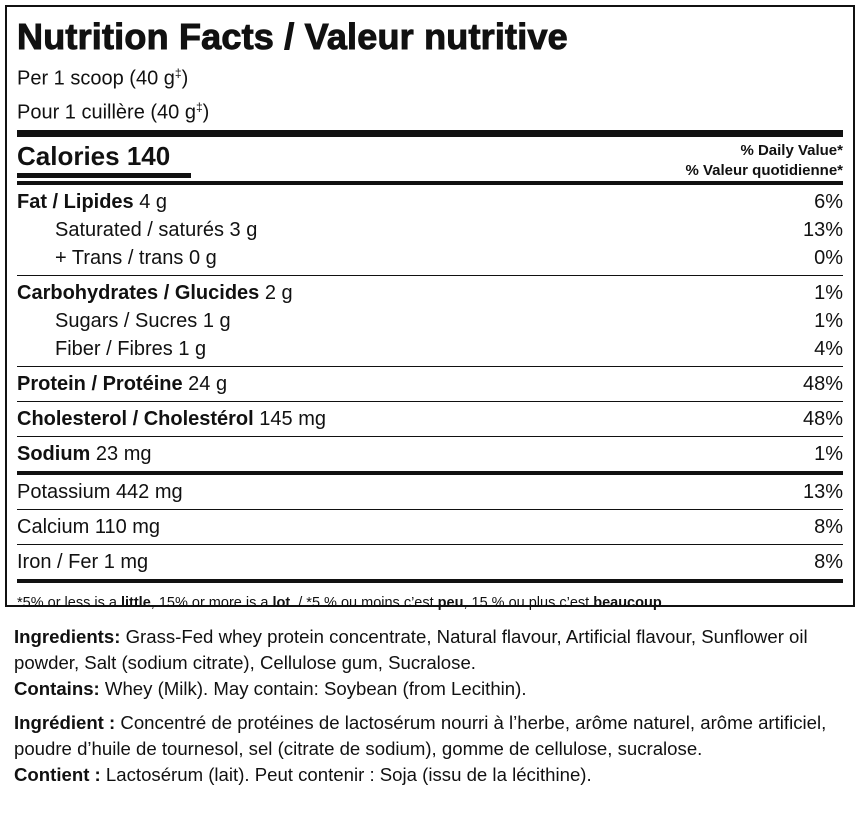 This screenshot has width=864, height=818. What do you see at coordinates (54, 454) in the screenshot?
I see `nutrient-name: Sodium` at bounding box center [54, 454].